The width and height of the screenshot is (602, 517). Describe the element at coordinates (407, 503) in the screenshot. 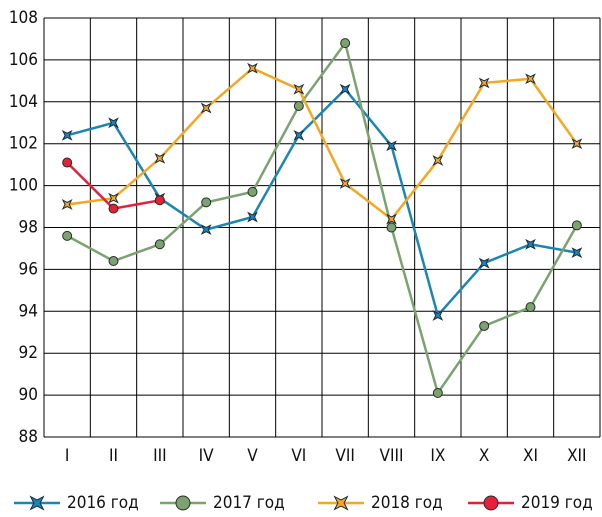

I see `legend-label: 2018 год` at that location.